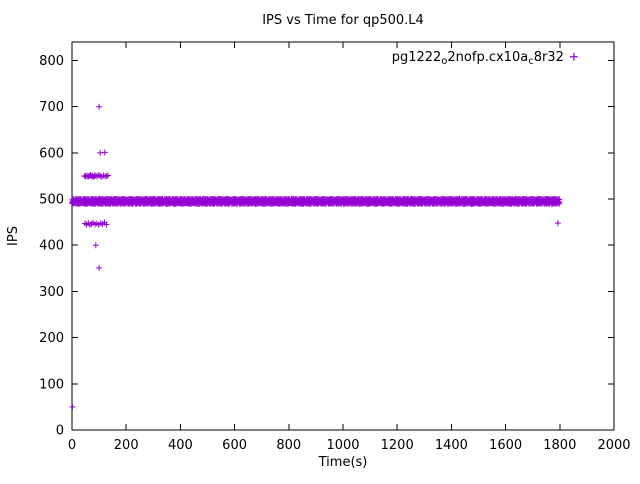  I want to click on y-tick-label: 700, so click(51, 107).